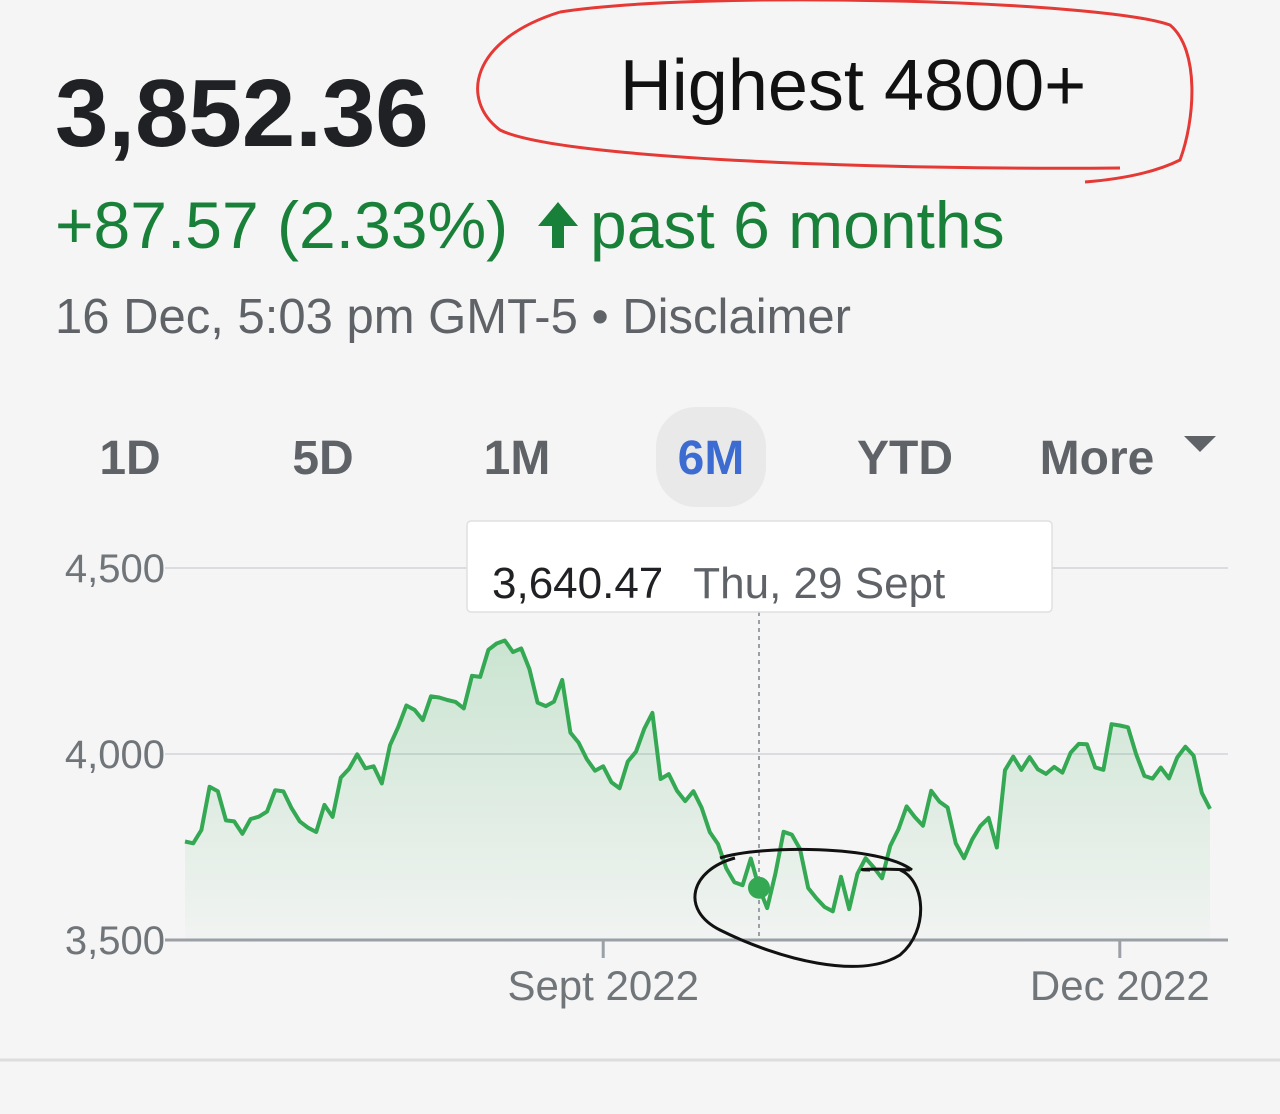 This screenshot has height=1114, width=1280. I want to click on price: 3,852.36, so click(242, 113).